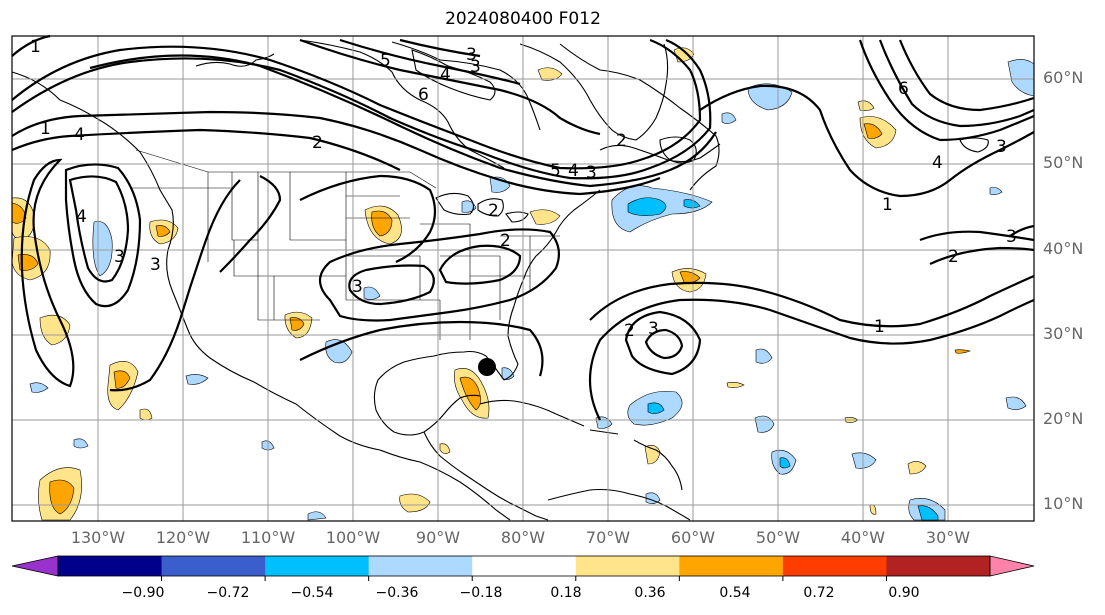 The width and height of the screenshot is (1105, 615). What do you see at coordinates (1063, 248) in the screenshot?
I see `lat-label-40n: 40°N` at bounding box center [1063, 248].